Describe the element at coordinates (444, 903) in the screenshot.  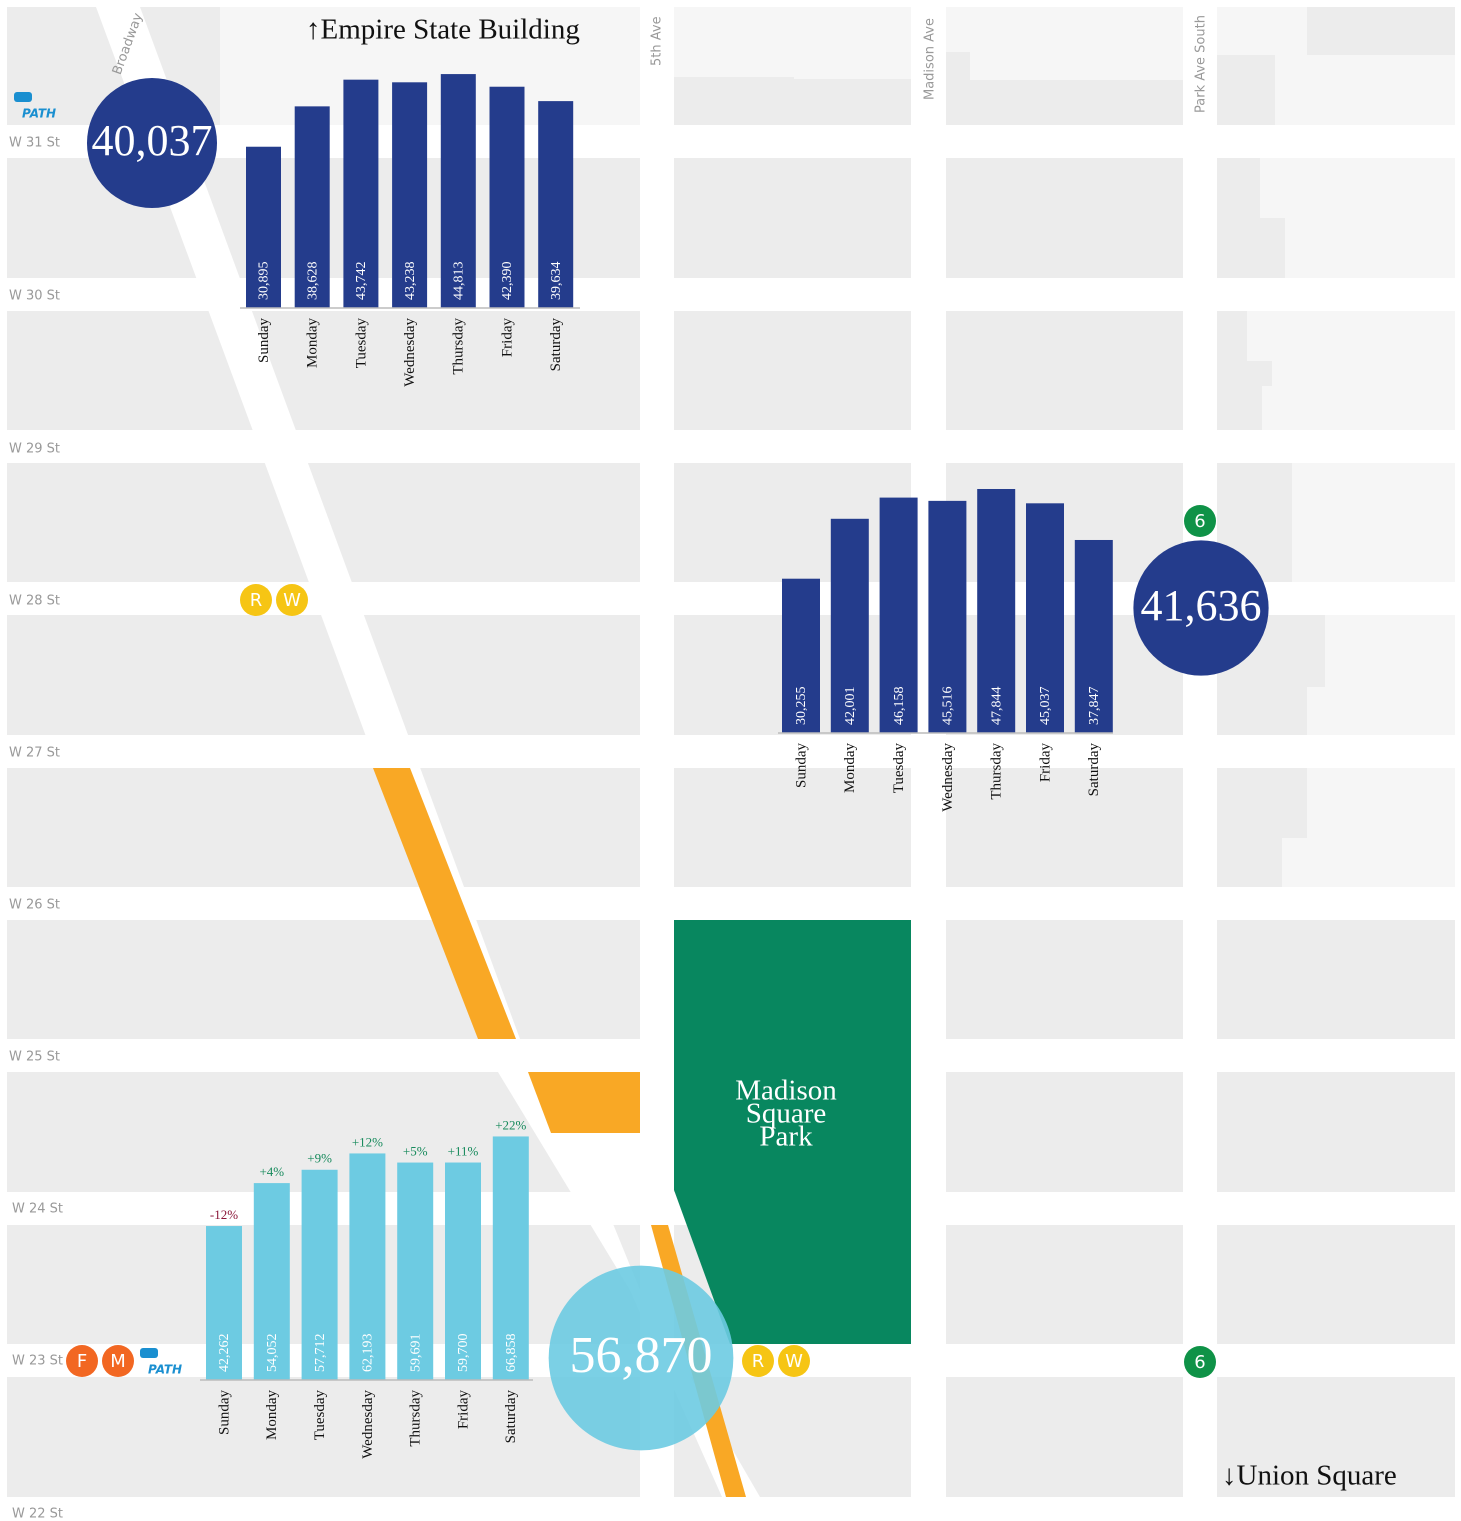
I see `broadway-plaza` at that location.